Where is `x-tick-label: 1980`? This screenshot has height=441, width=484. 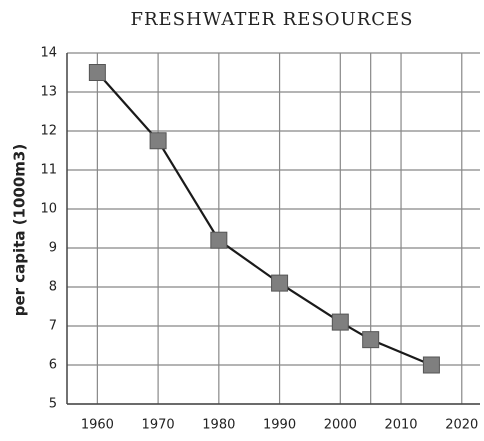
x-tick-label: 1980 is located at coordinates (218, 425).